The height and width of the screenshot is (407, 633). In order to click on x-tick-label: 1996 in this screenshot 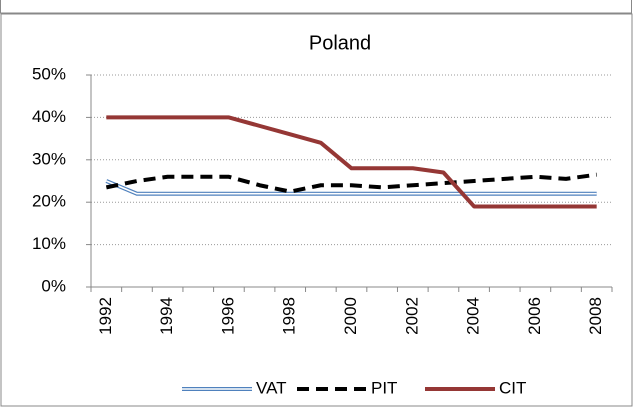, I will do `click(227, 316)`.